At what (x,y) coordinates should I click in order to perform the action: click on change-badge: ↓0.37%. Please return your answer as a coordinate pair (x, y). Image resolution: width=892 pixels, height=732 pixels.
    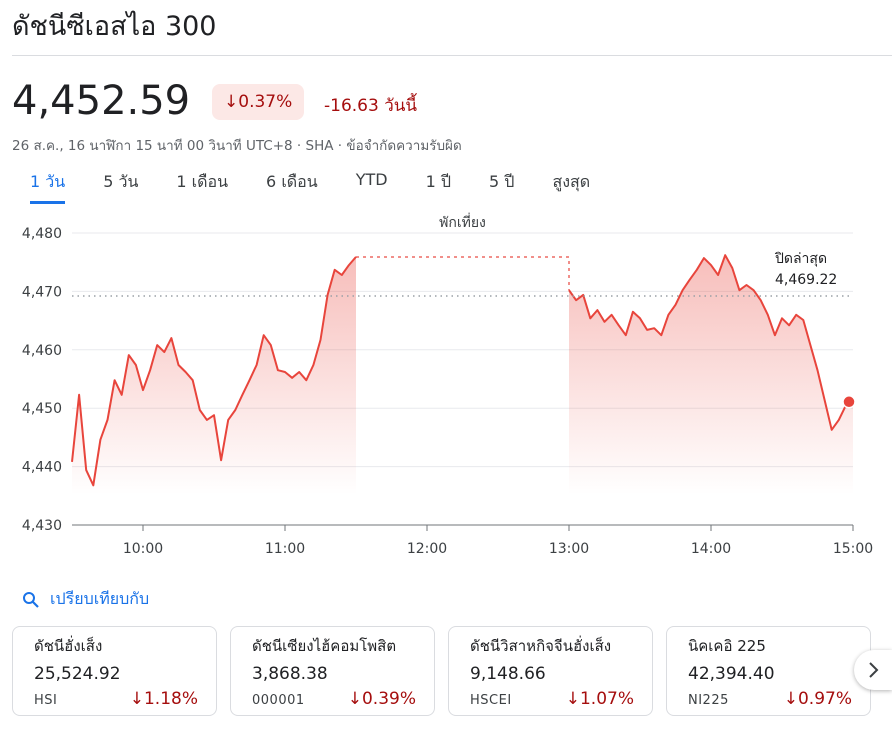
    Looking at the image, I should click on (258, 102).